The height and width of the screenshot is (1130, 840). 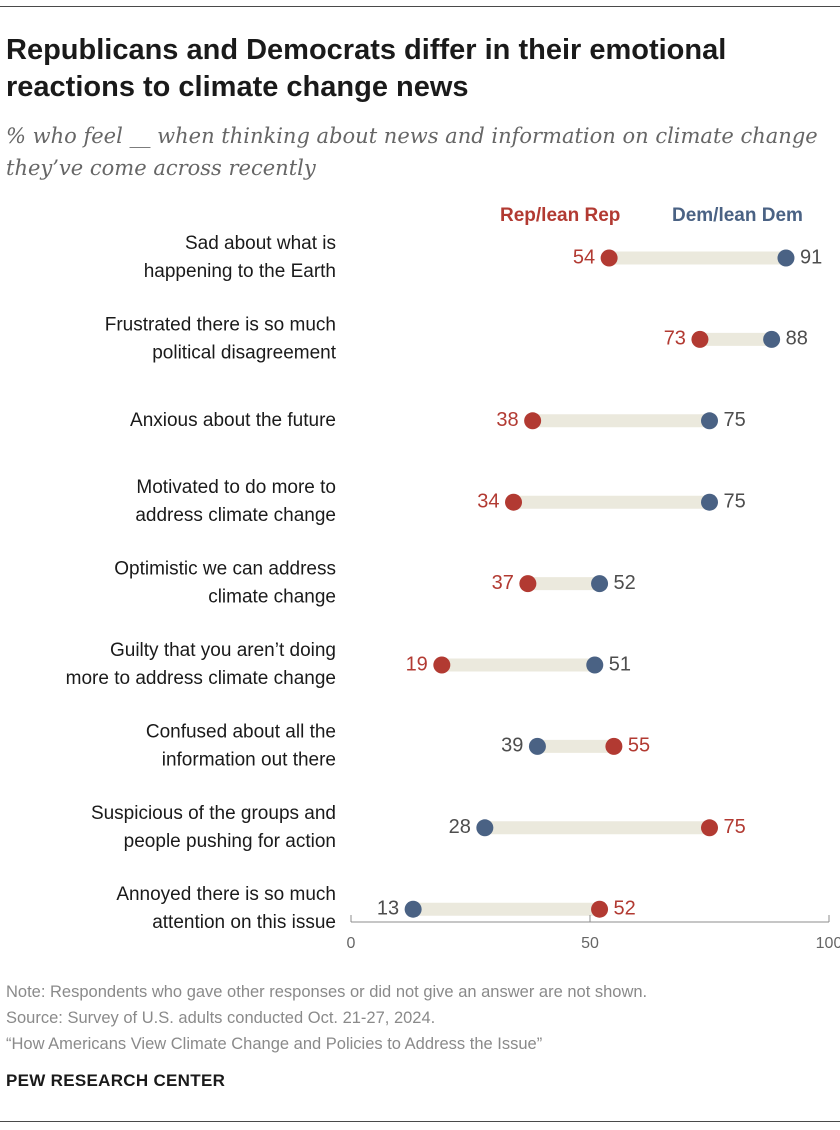 I want to click on dem-value-label: 88, so click(x=797, y=339).